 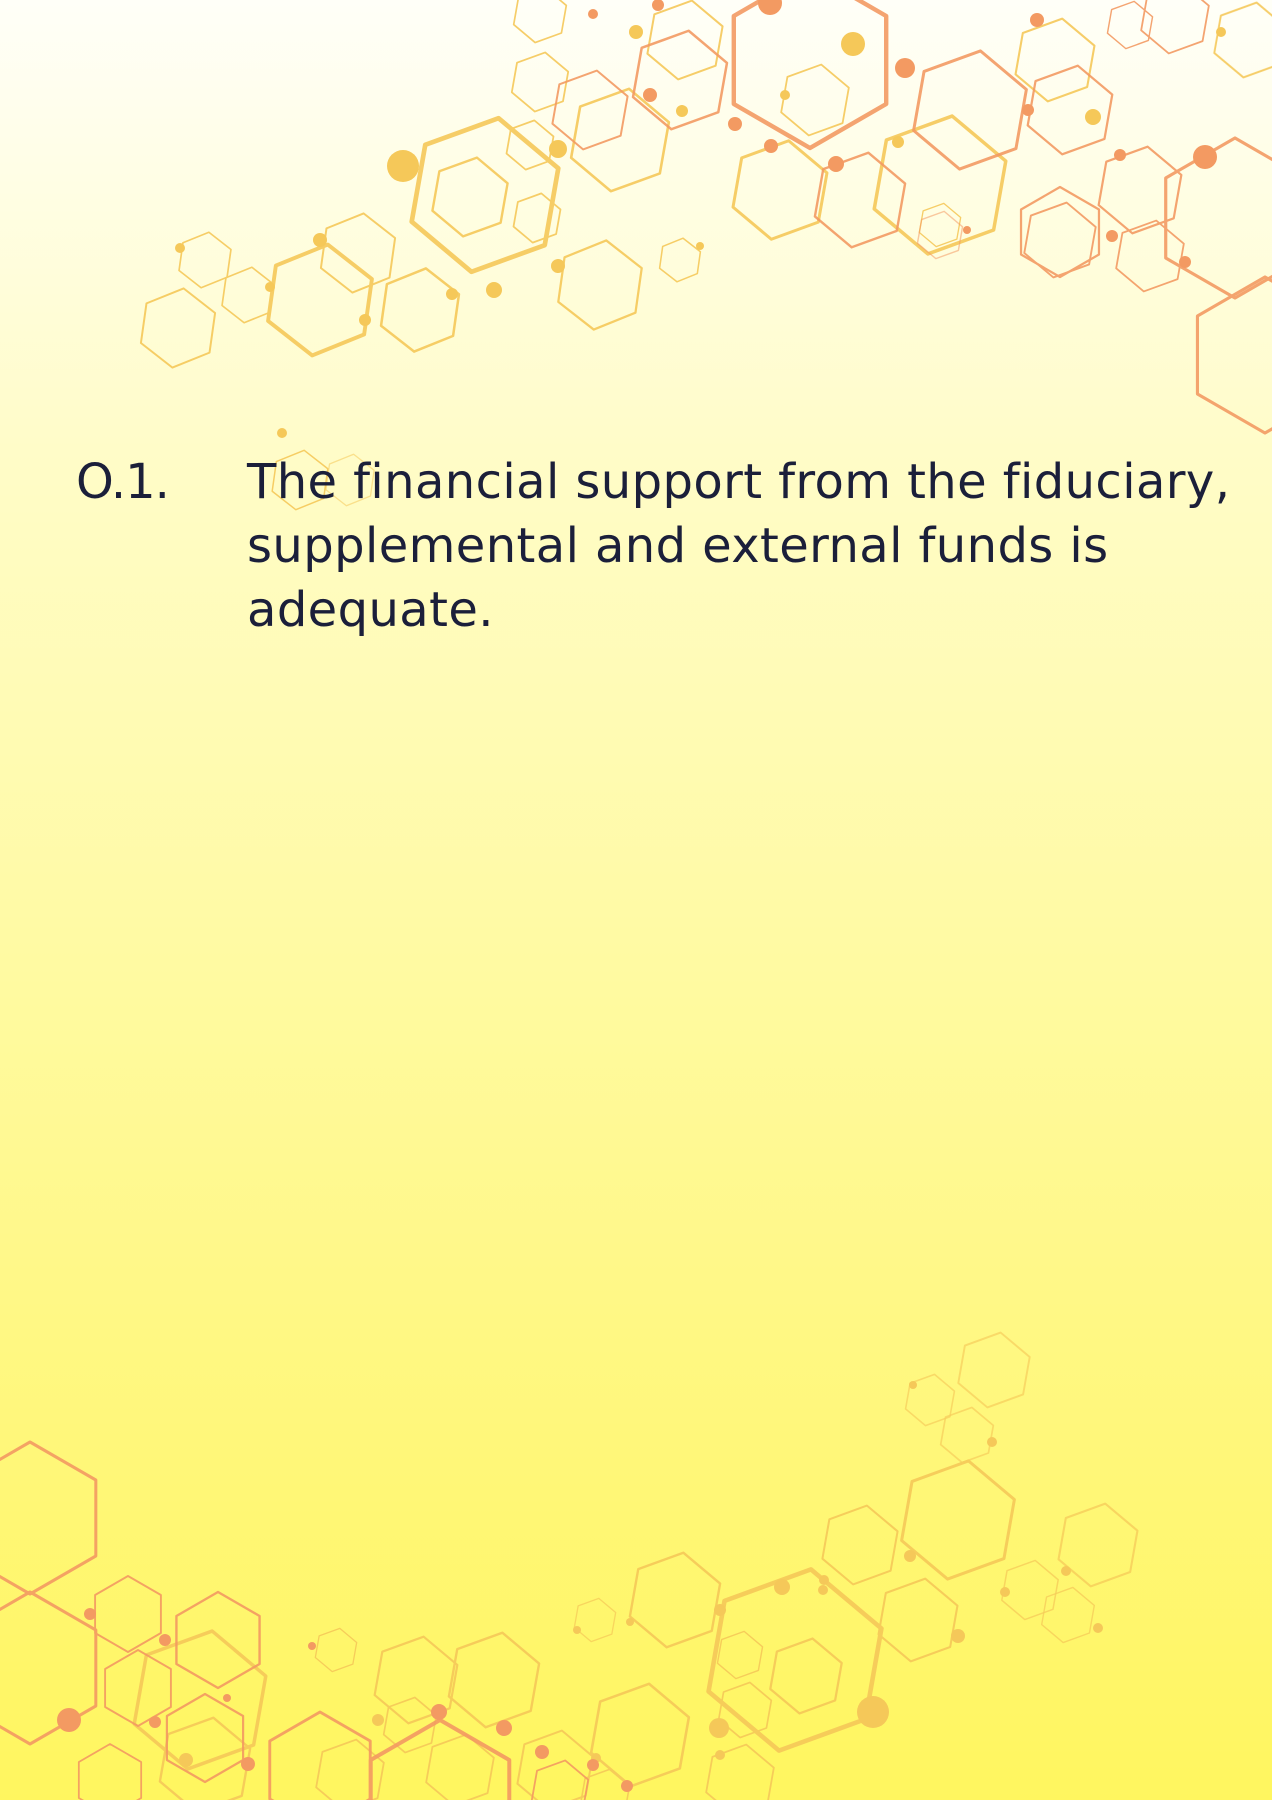 What do you see at coordinates (123, 482) in the screenshot?
I see `question-number: O.1.` at bounding box center [123, 482].